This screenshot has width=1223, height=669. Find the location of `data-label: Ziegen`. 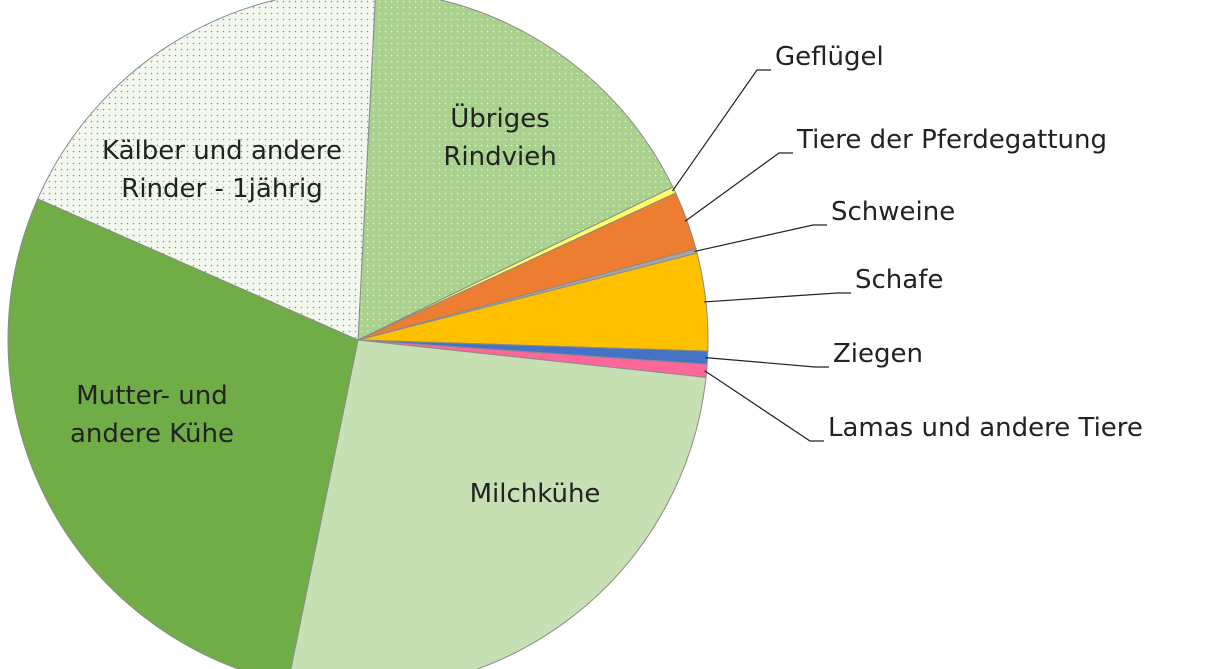

data-label: Ziegen is located at coordinates (878, 354).